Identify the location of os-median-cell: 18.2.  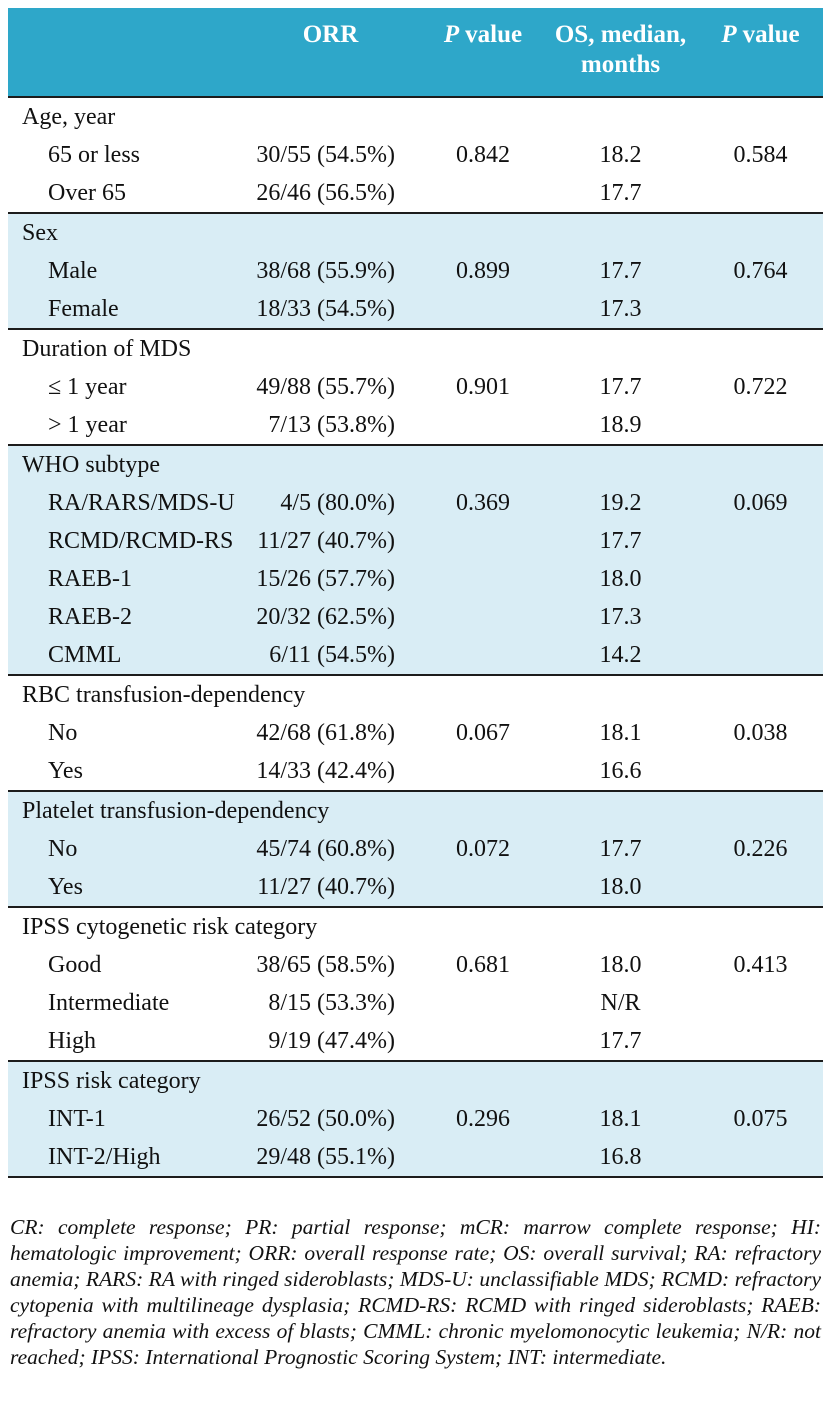
(620, 155).